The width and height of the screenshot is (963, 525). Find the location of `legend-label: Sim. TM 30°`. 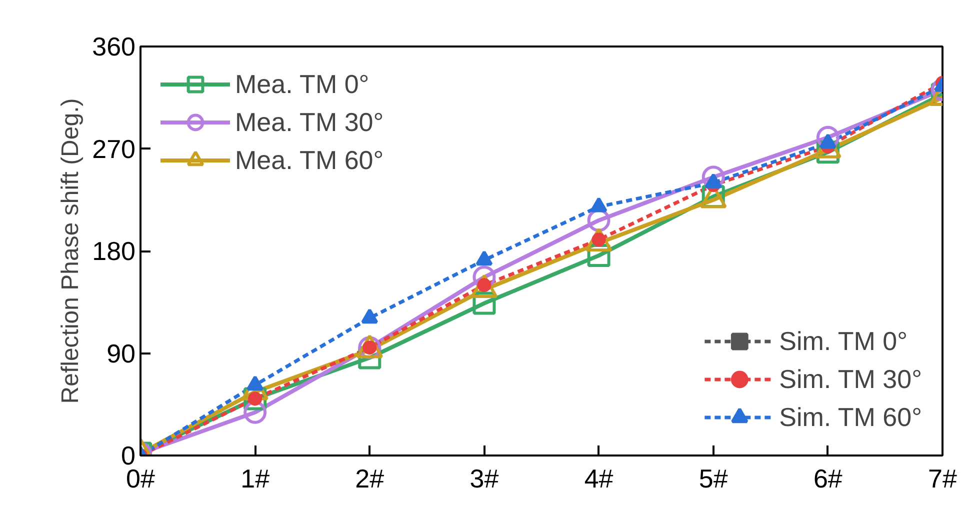

legend-label: Sim. TM 30° is located at coordinates (850, 379).